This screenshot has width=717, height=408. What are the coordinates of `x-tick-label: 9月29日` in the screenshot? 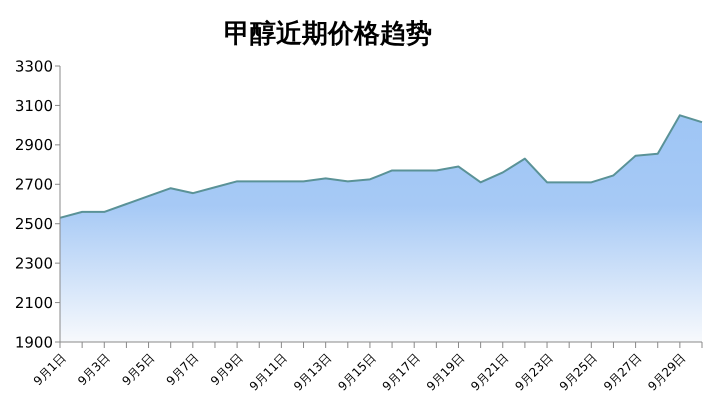 It's located at (666, 372).